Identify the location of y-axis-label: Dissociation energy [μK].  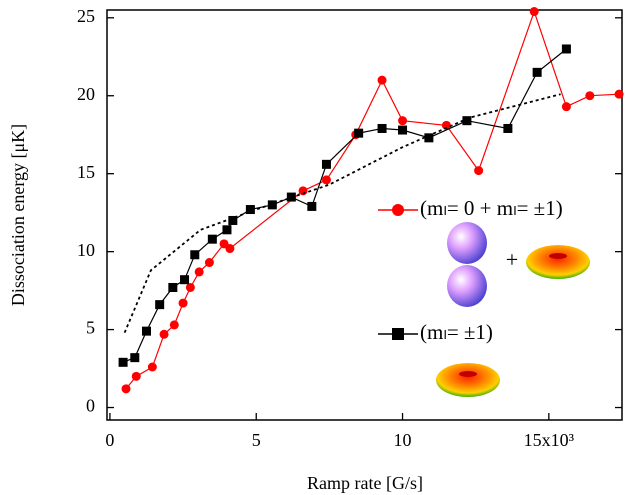
(18, 215).